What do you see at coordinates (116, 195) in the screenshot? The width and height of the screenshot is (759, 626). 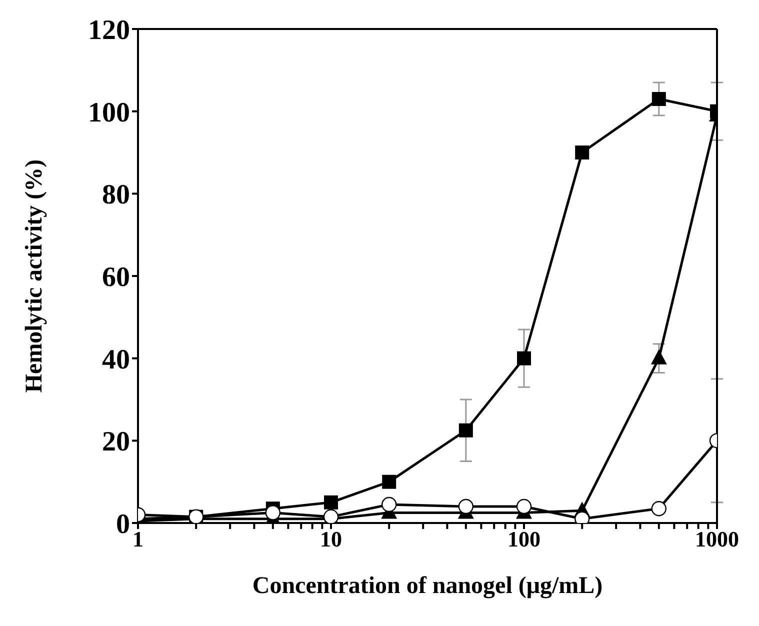 I see `y-tick-label: 80` at bounding box center [116, 195].